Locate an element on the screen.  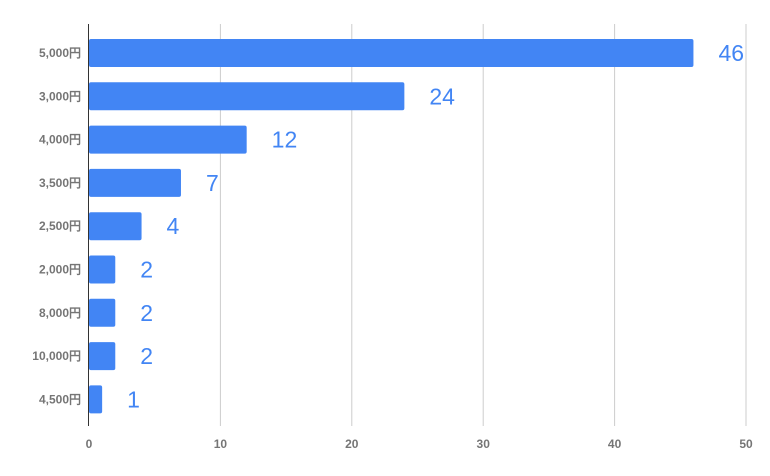
category-label: 3,000円 is located at coordinates (60, 96).